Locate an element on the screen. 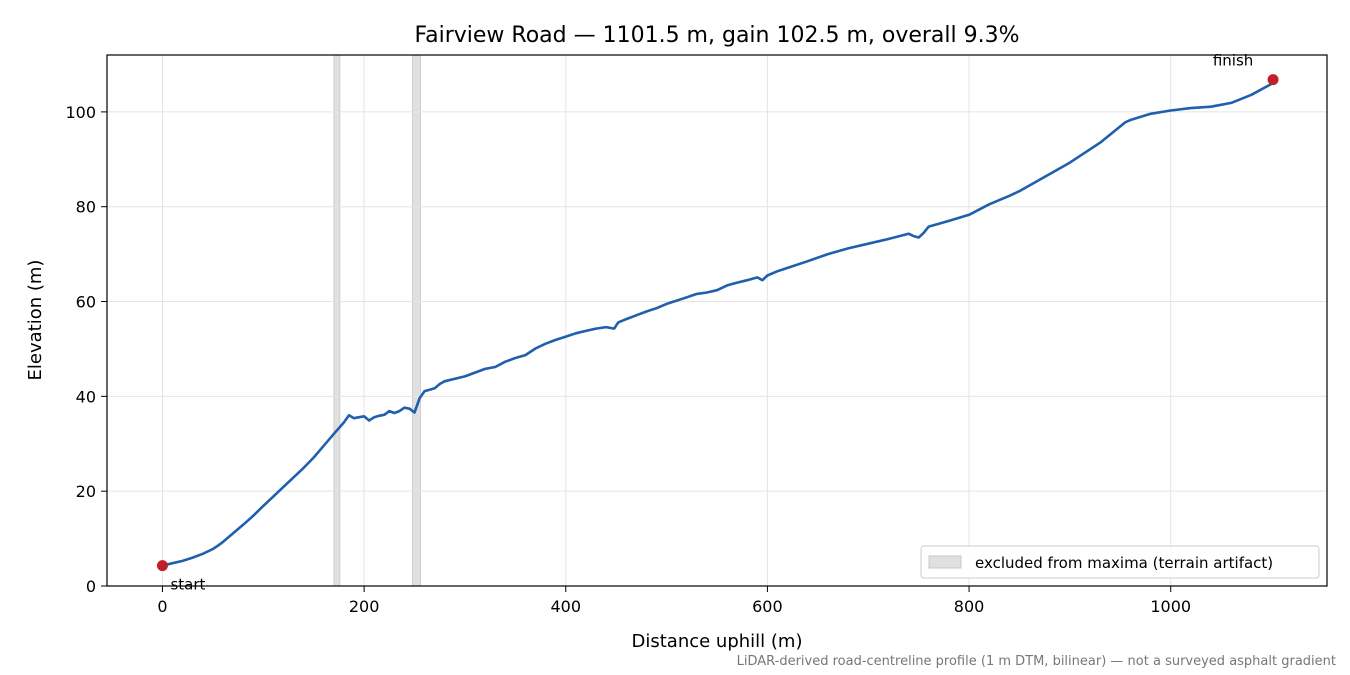 The image size is (1350, 675). y-tick-label: 80 is located at coordinates (86, 207).